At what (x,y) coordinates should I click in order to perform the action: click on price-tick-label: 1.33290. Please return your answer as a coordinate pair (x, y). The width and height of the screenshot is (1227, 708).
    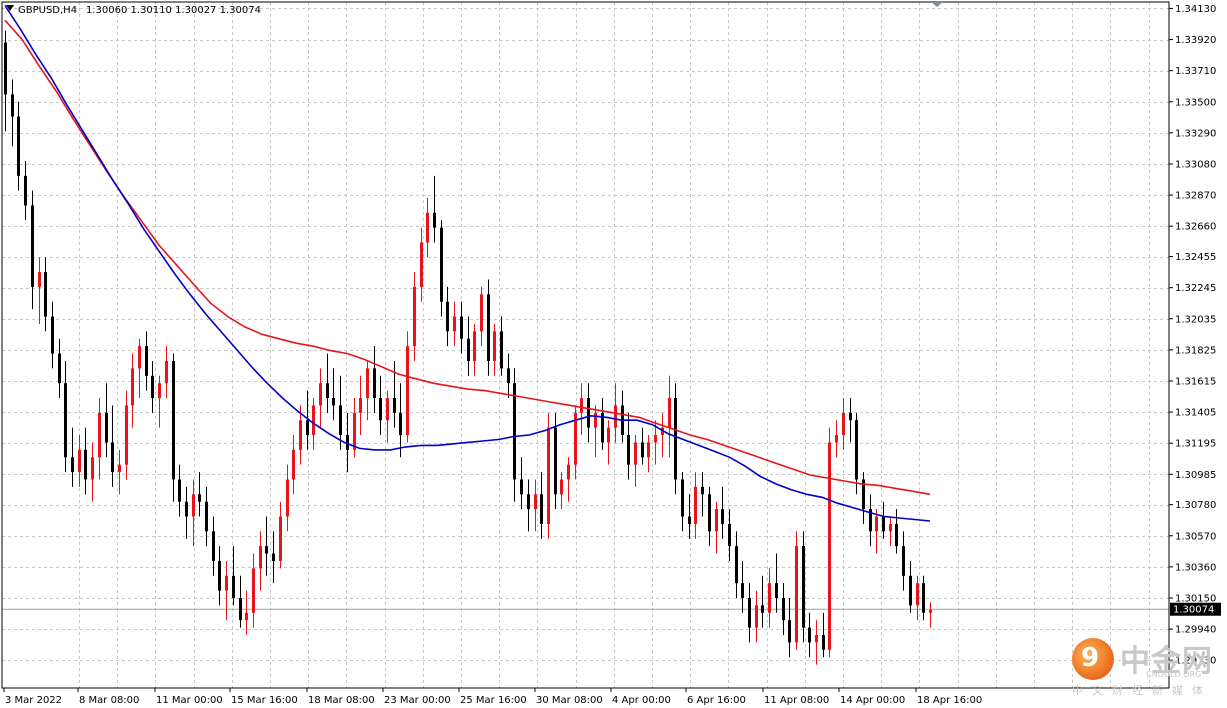
    Looking at the image, I should click on (1195, 133).